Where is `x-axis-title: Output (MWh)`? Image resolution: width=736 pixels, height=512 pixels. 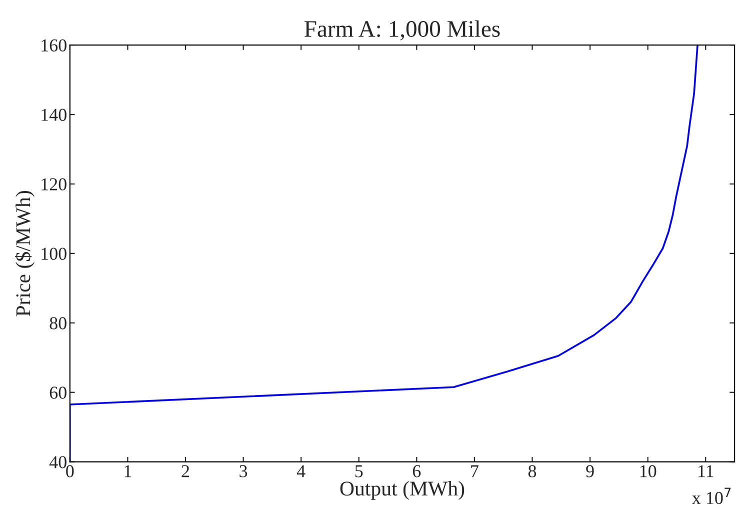 x-axis-title: Output (MWh) is located at coordinates (402, 490).